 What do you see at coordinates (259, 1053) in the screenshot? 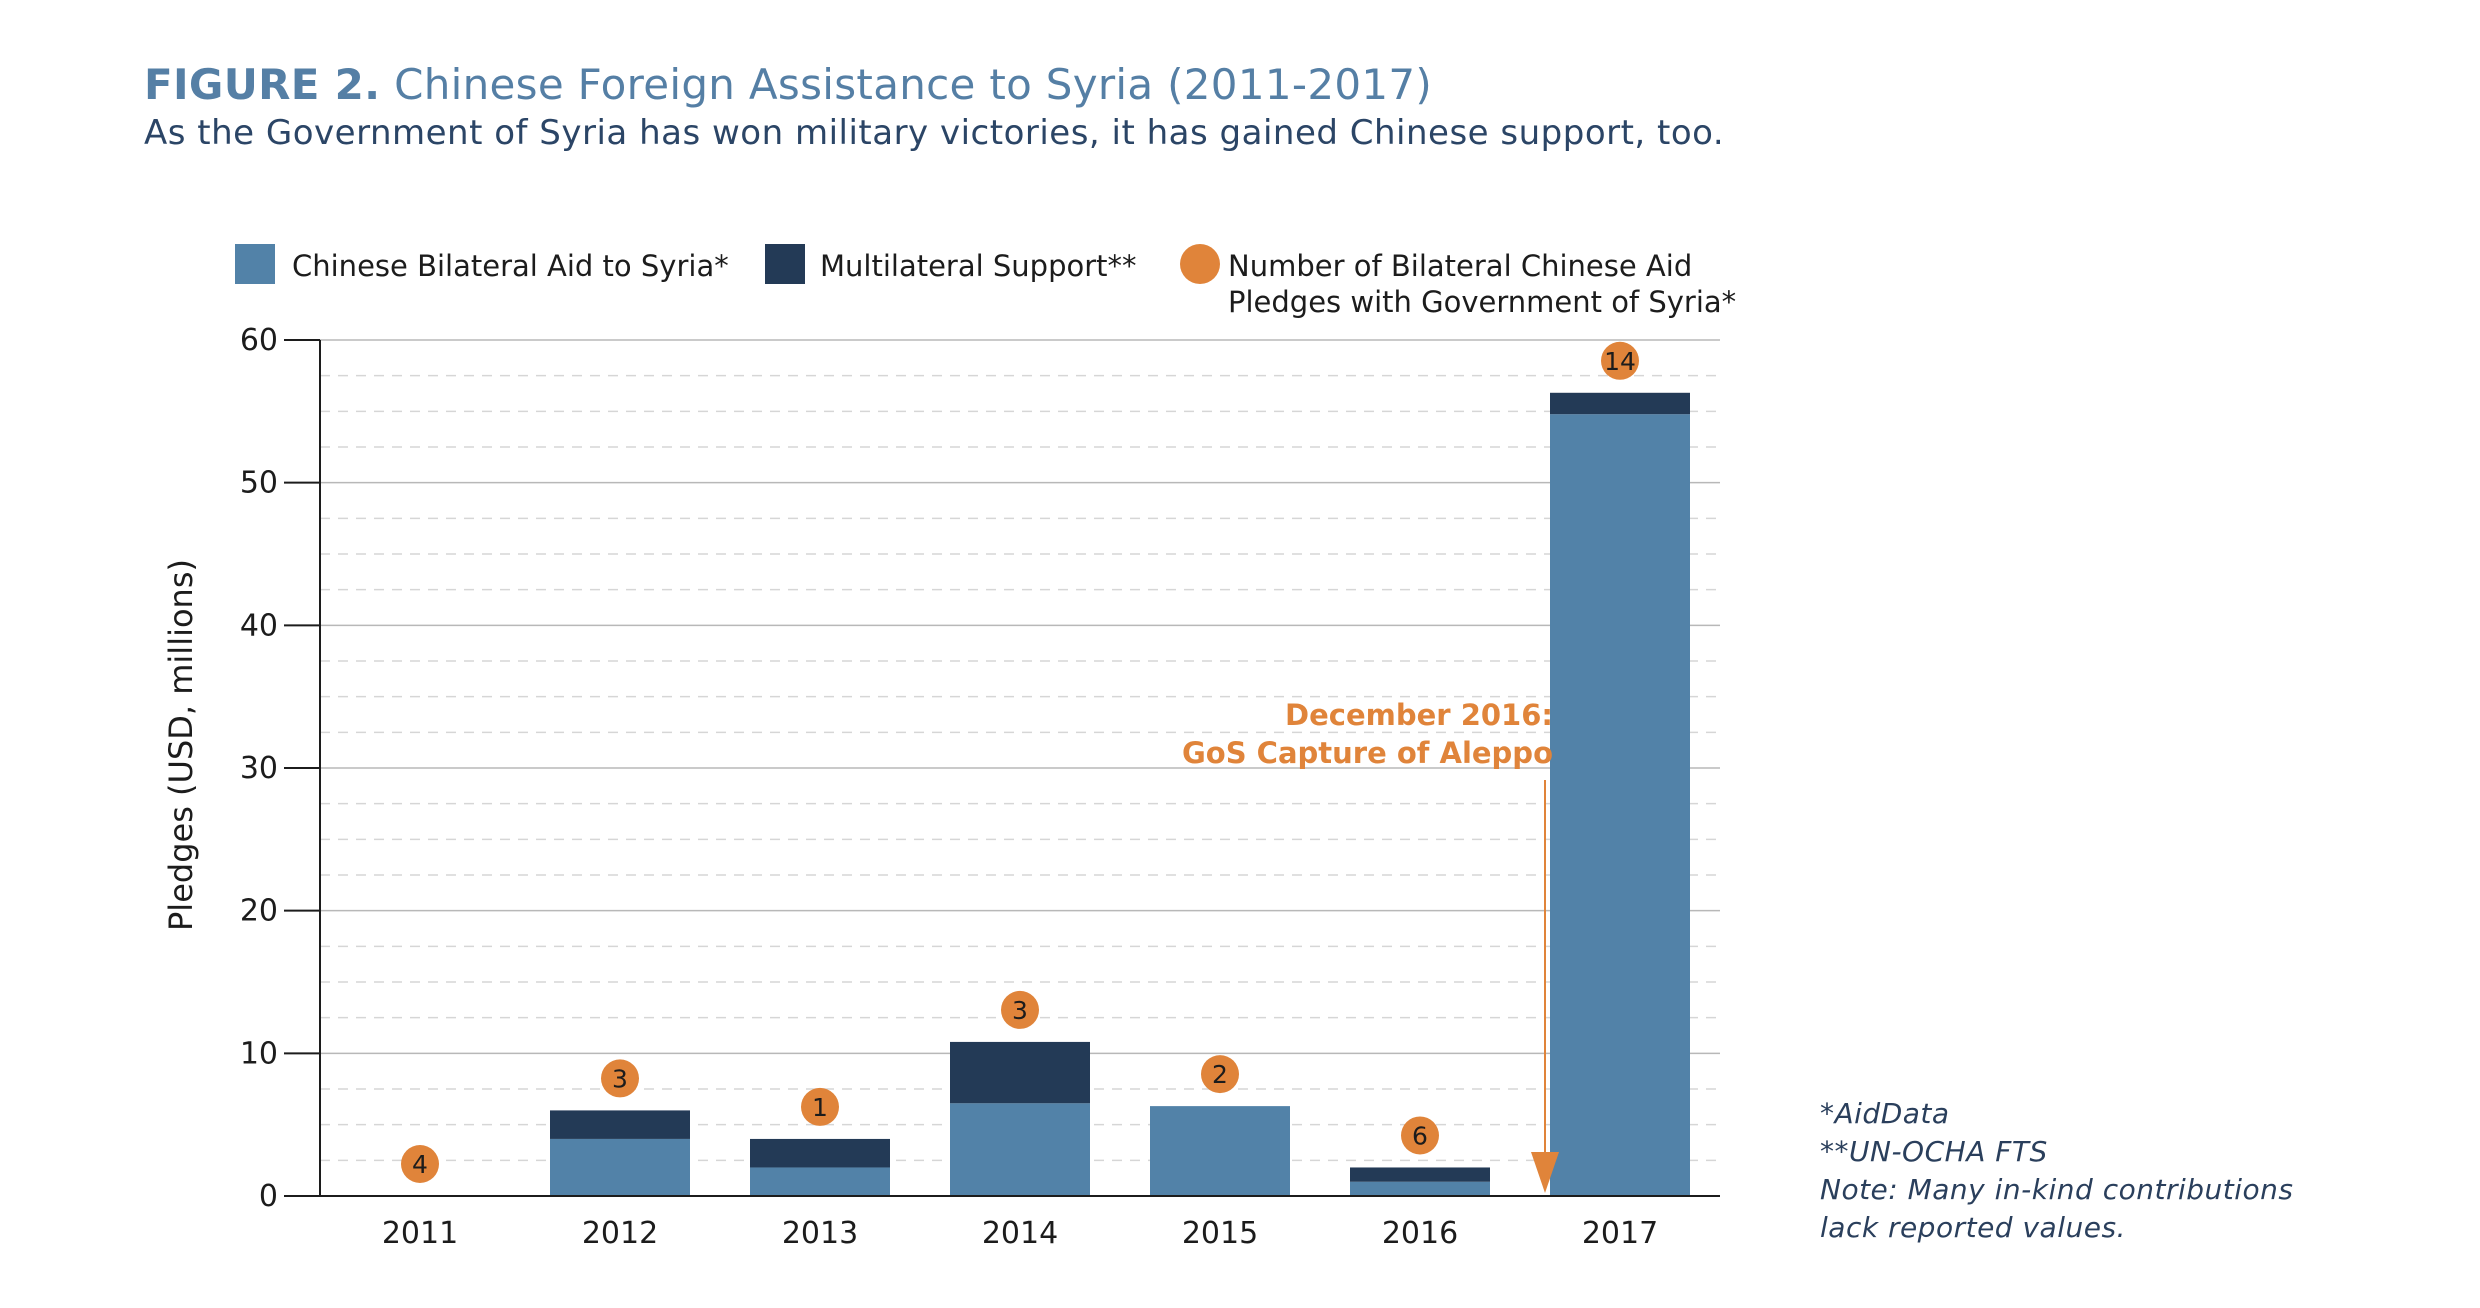
I see `y-tick-label: 10` at bounding box center [259, 1053].